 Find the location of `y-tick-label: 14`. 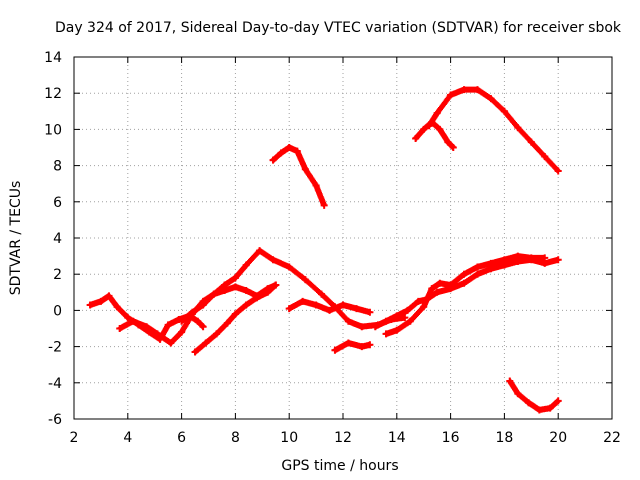

y-tick-label: 14 is located at coordinates (53, 58).